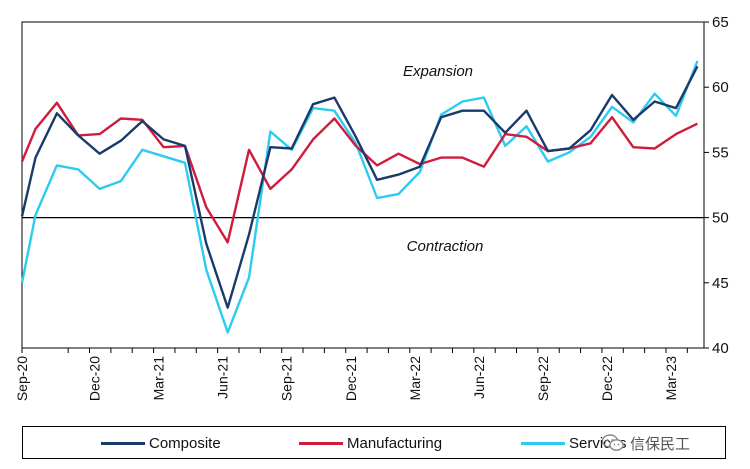 This screenshot has width=750, height=469. What do you see at coordinates (671, 378) in the screenshot?
I see `x-tick-label: Mar-23` at bounding box center [671, 378].